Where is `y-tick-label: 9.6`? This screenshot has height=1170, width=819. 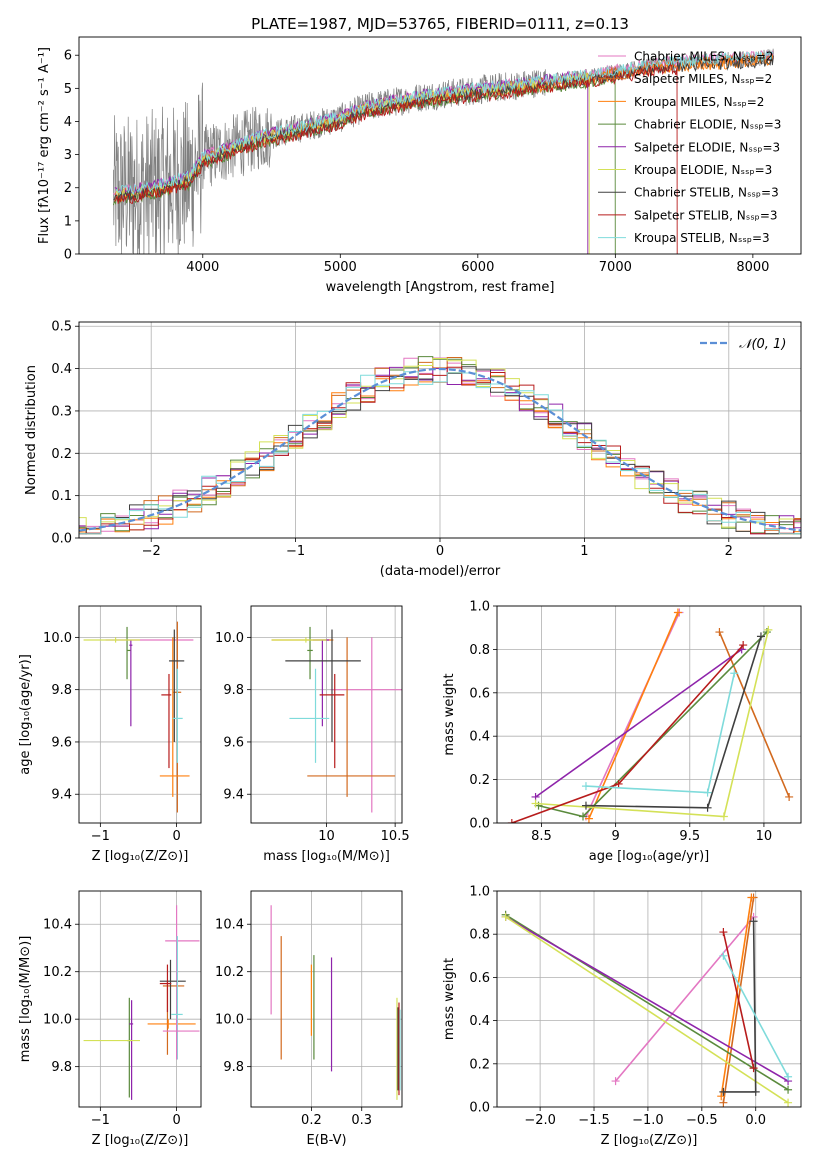
y-tick-label: 9.6 is located at coordinates (61, 742).